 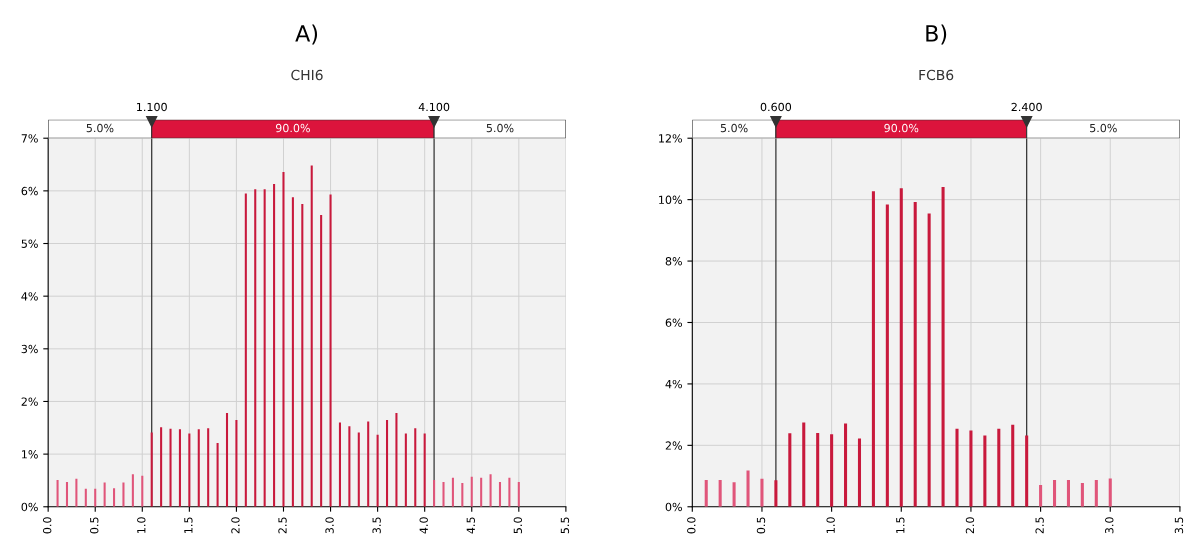 I want to click on chart-title: A), so click(x=306, y=34).